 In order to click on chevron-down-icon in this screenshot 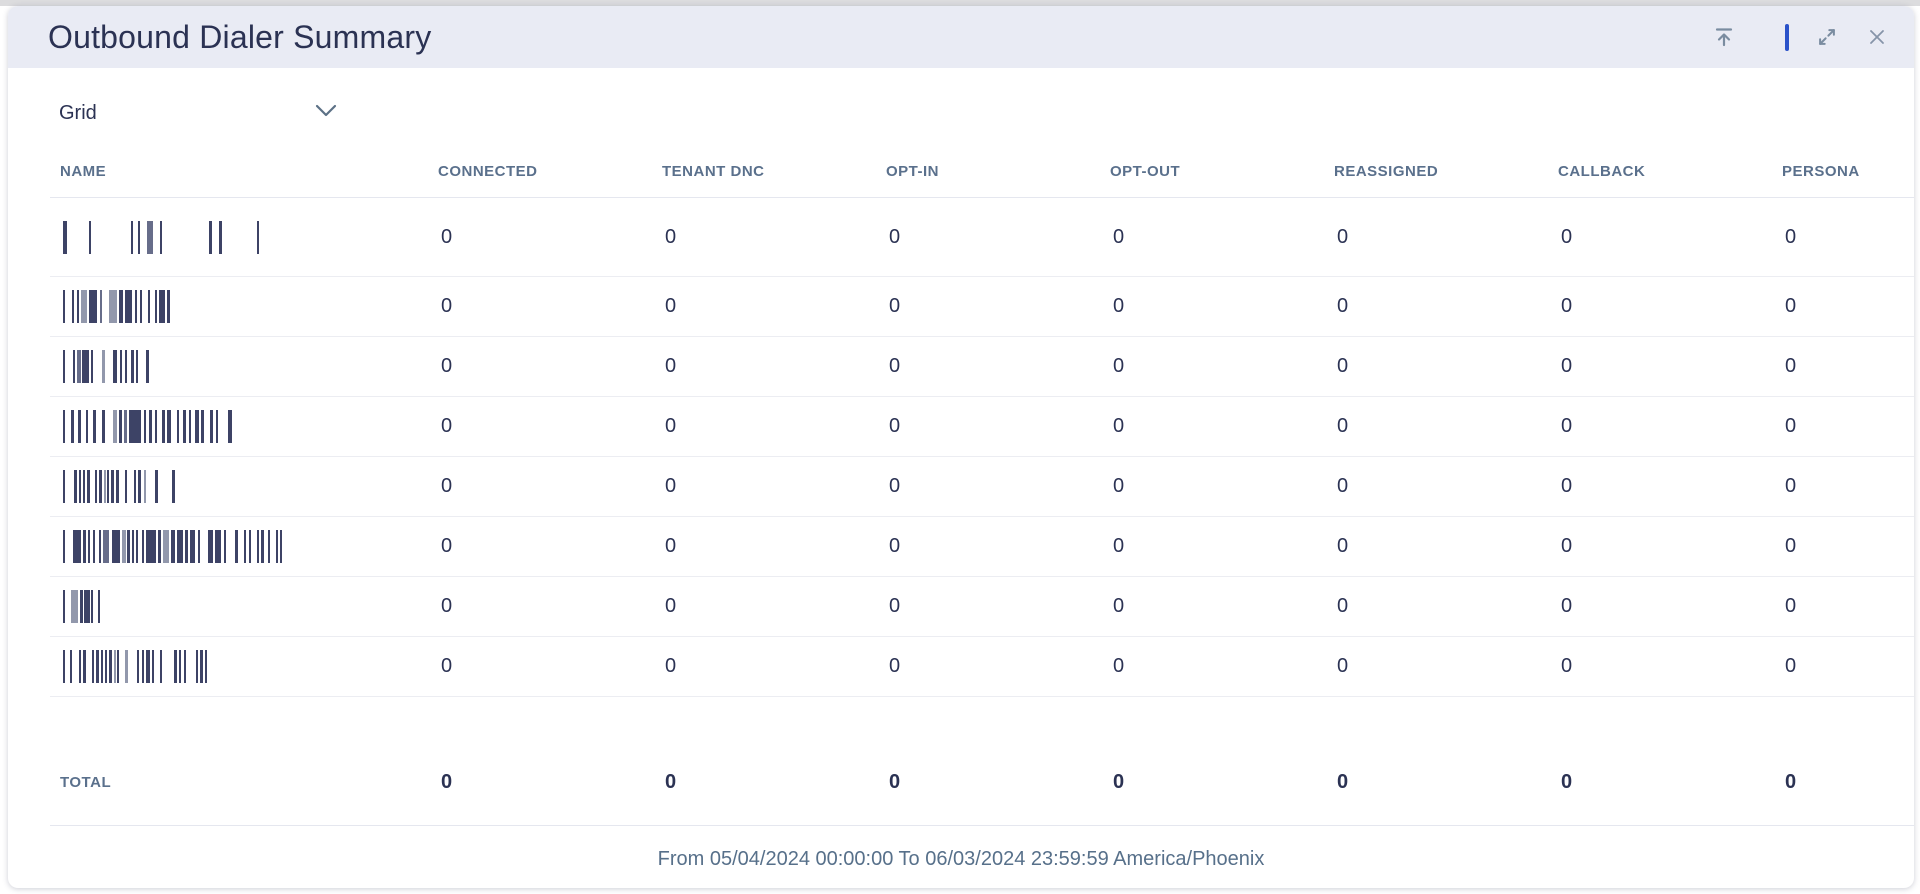, I will do `click(326, 113)`.